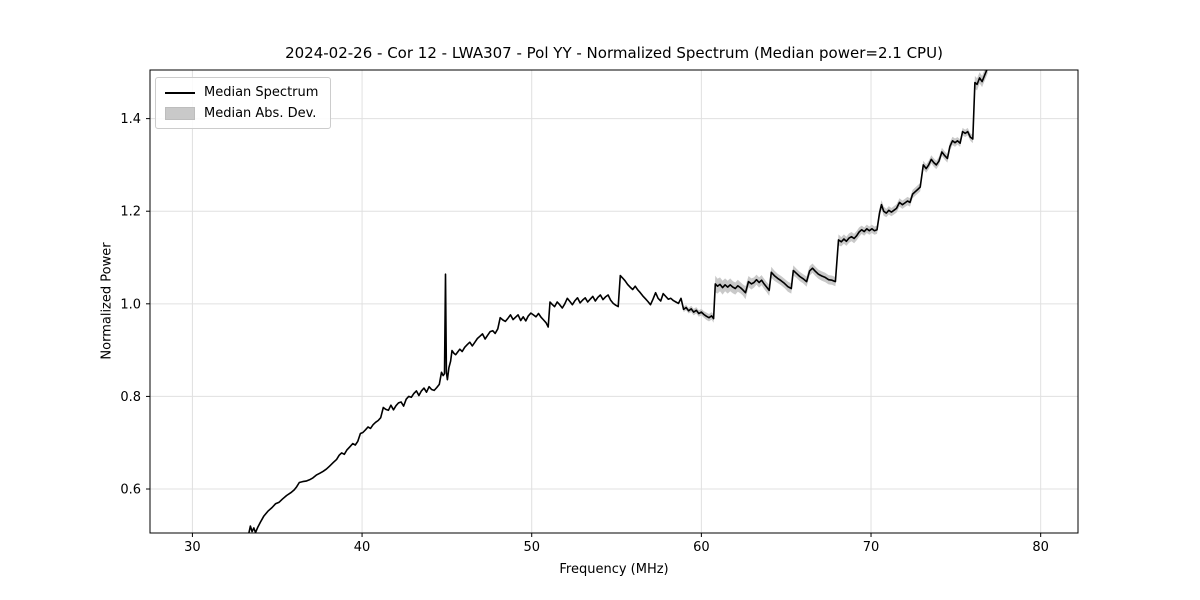 The height and width of the screenshot is (600, 1200). Describe the element at coordinates (180, 113) in the screenshot. I see `patch-sample-icon` at that location.